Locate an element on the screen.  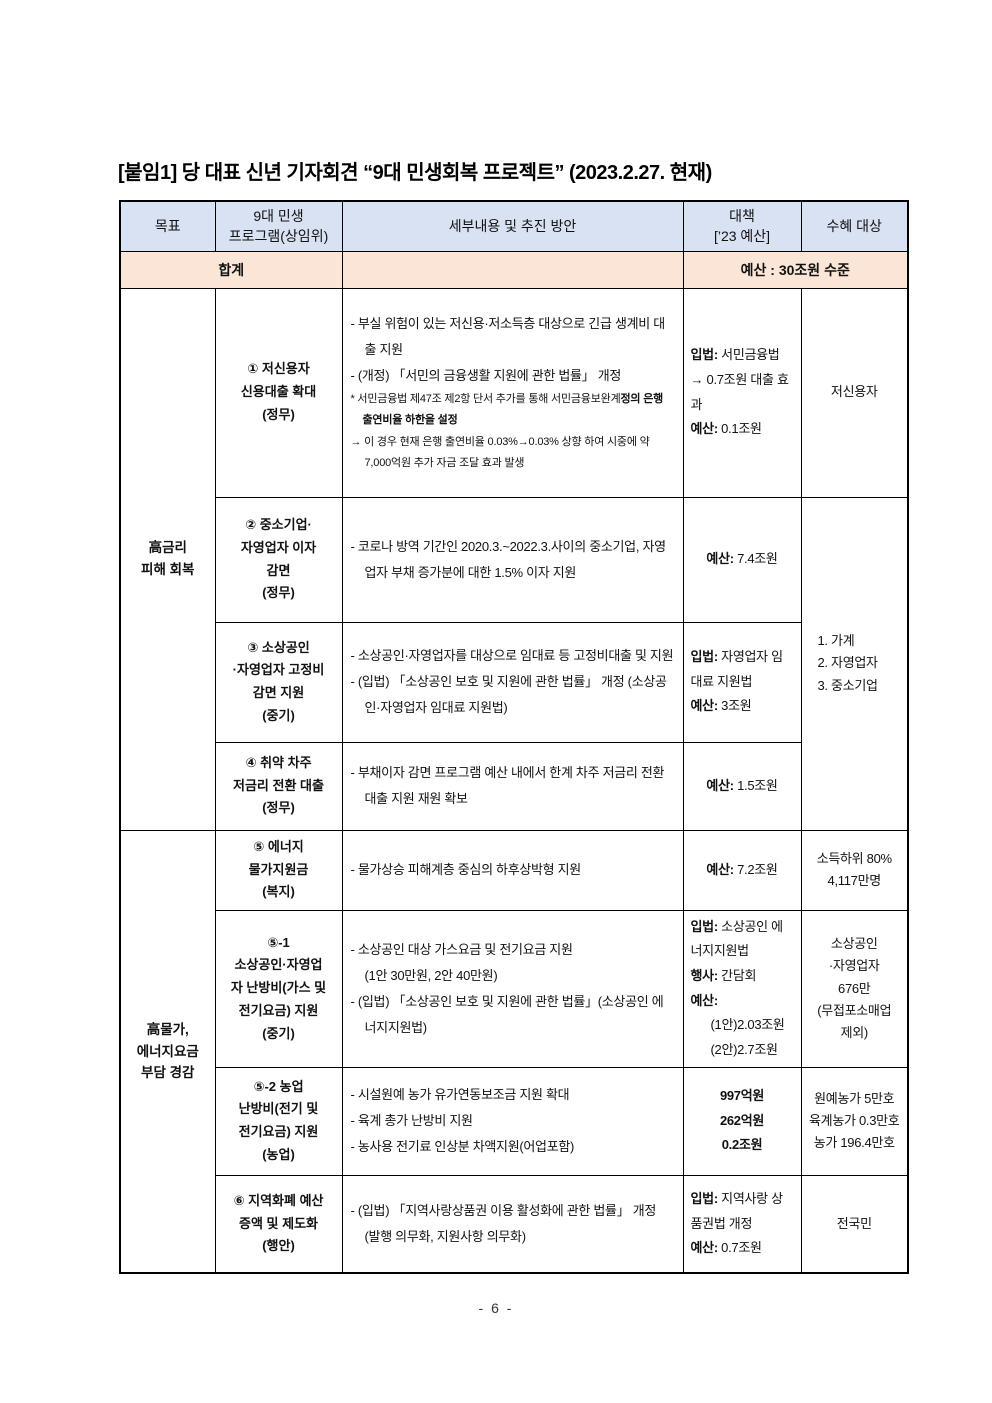
measure-line: 예산: 7.2조원 is located at coordinates (742, 869).